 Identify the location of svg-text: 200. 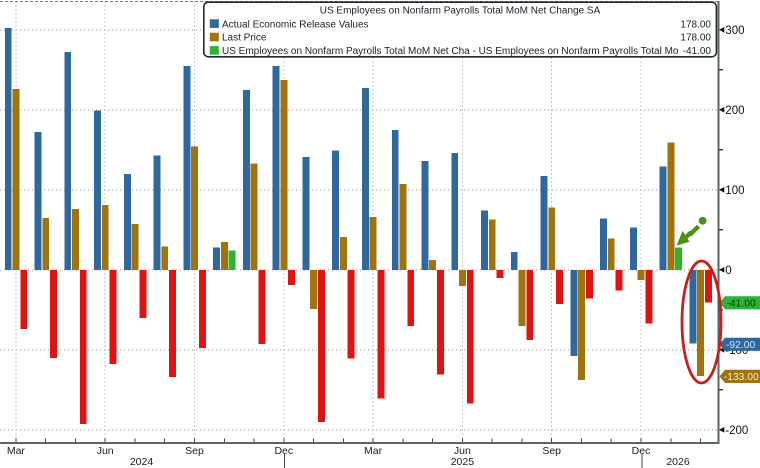
(734, 111).